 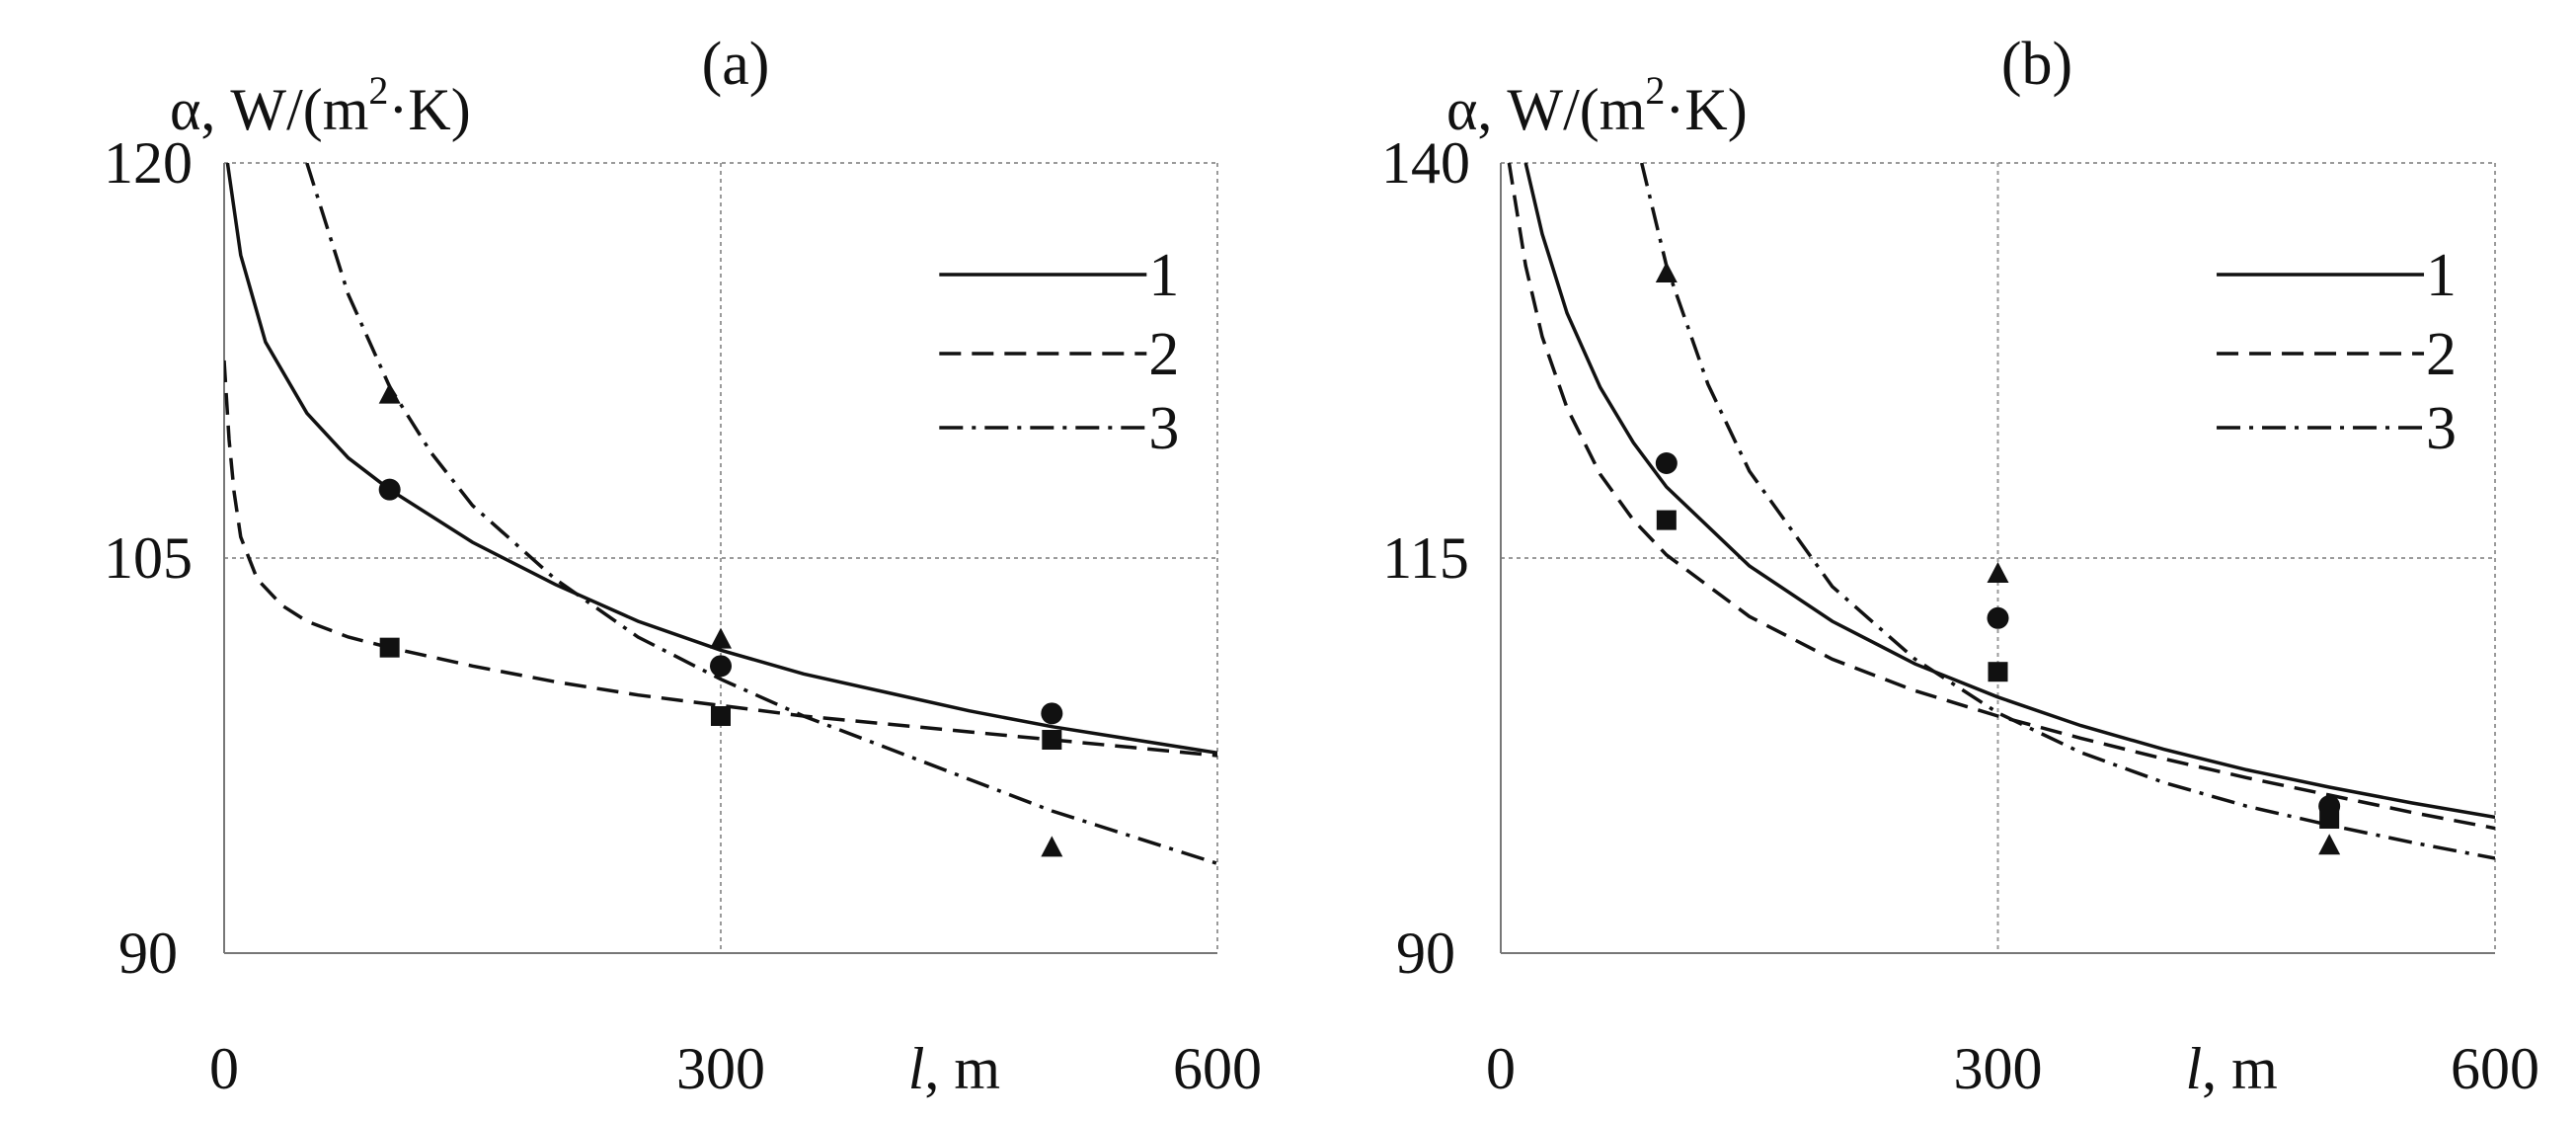 I want to click on y-tick-label: 105, so click(x=148, y=558).